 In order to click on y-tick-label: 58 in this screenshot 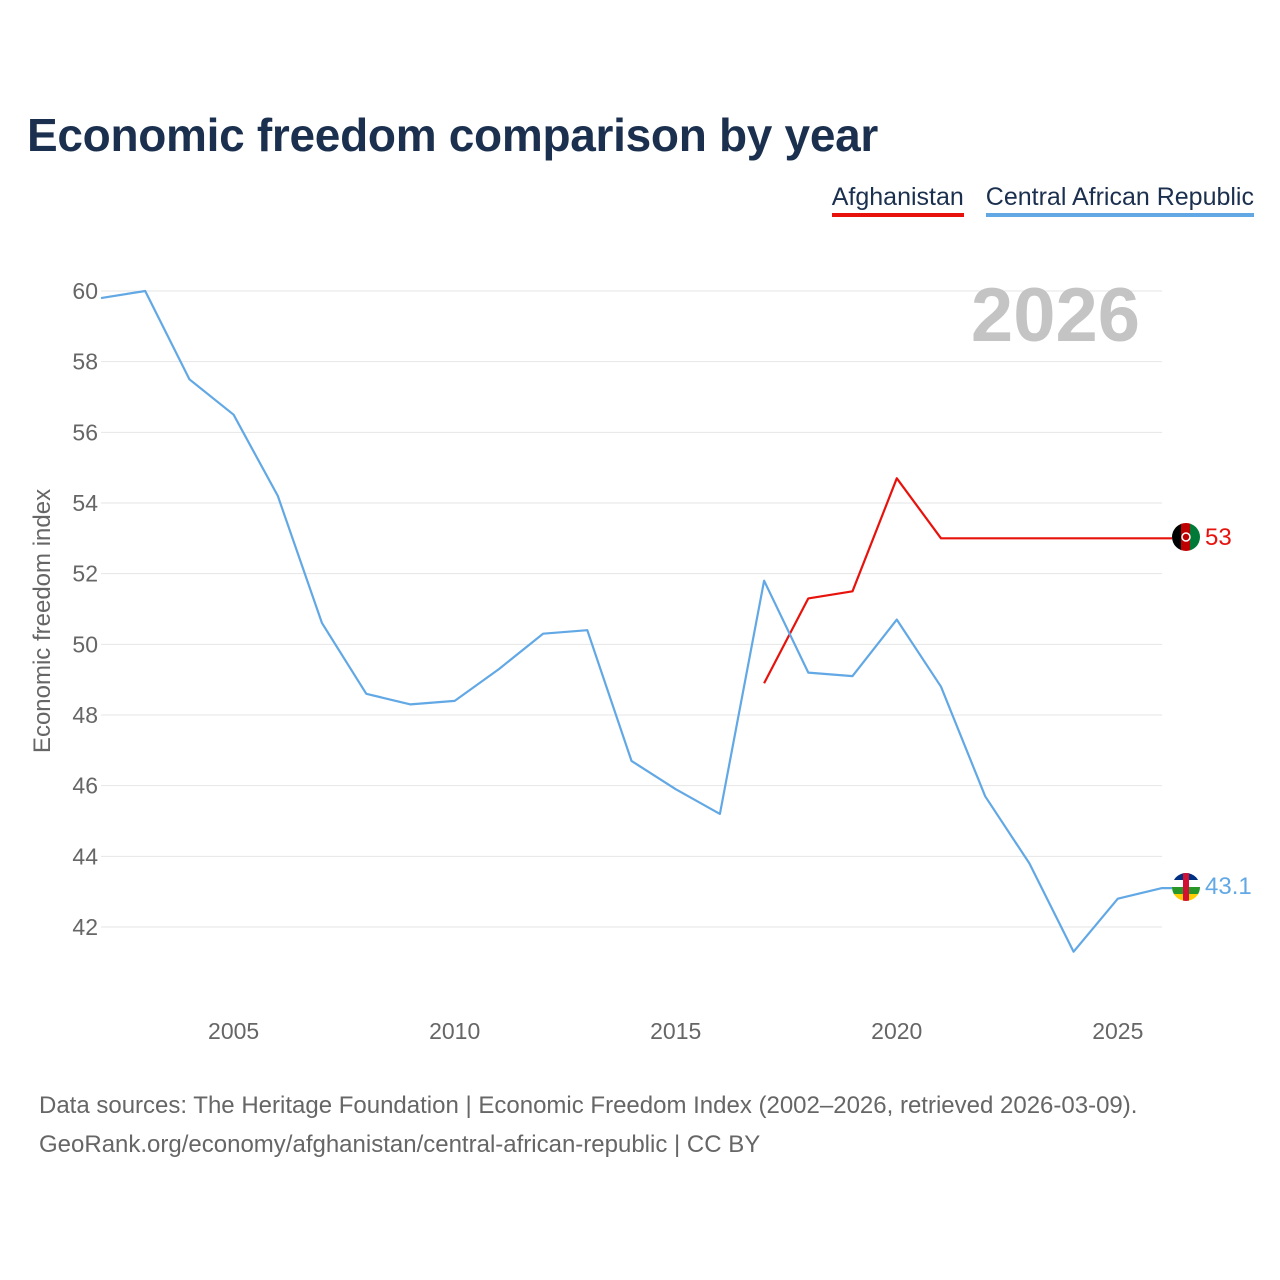, I will do `click(85, 362)`.